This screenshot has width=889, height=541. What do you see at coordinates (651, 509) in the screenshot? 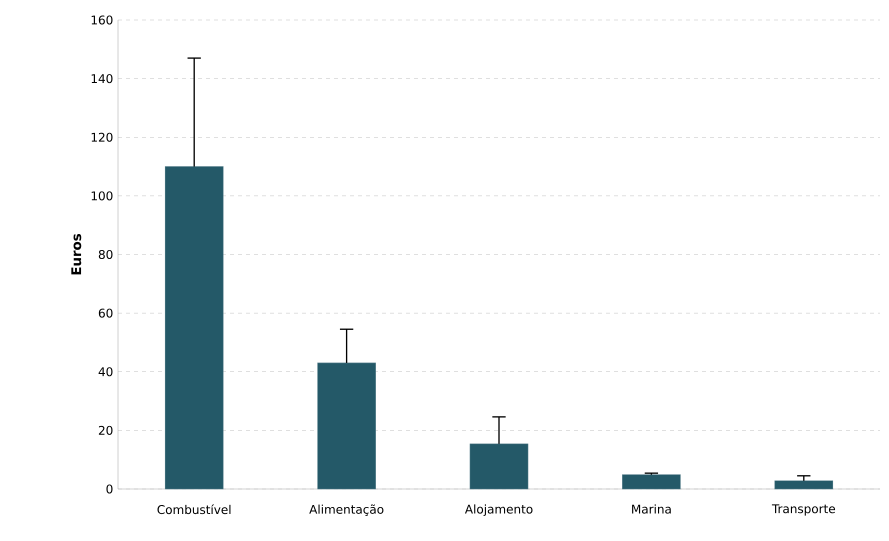
I see `x-tick-label: Marina` at bounding box center [651, 509].